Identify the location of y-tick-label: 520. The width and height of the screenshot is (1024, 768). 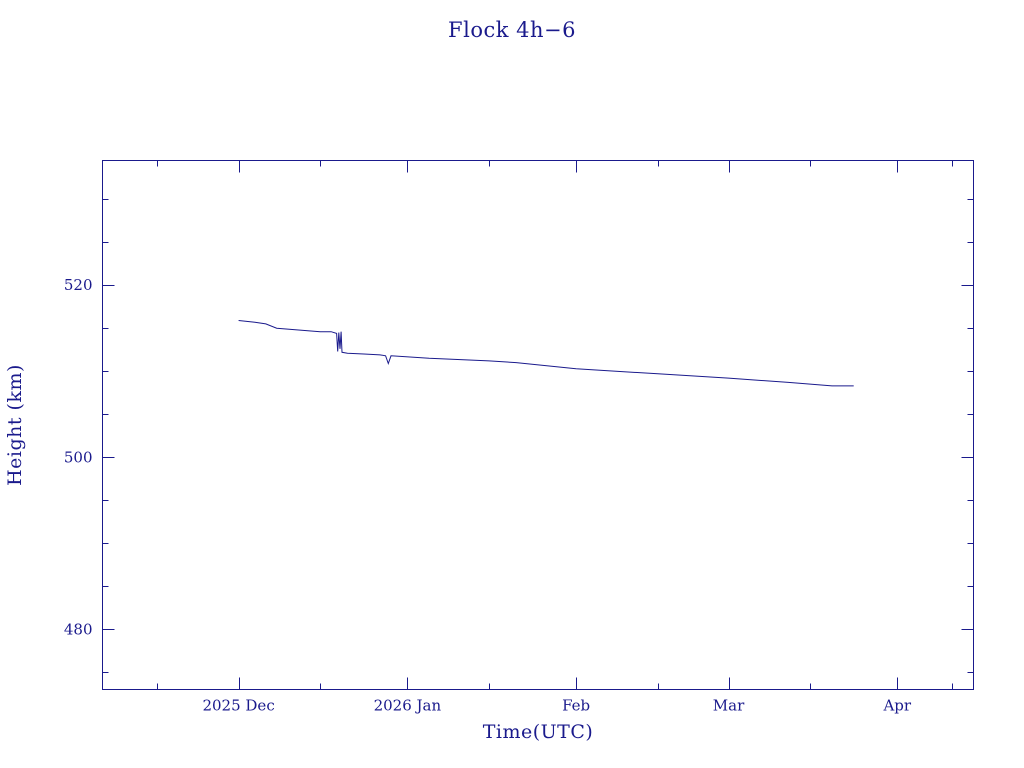
(78, 285).